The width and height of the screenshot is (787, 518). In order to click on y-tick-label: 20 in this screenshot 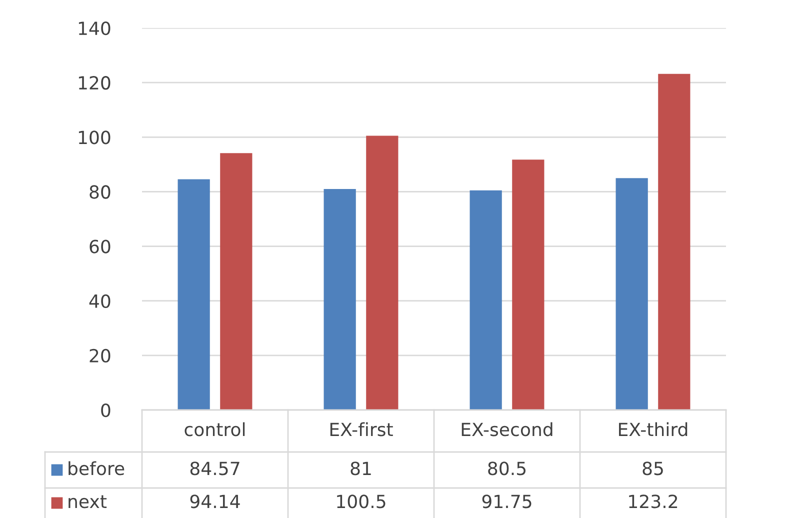, I will do `click(100, 355)`.